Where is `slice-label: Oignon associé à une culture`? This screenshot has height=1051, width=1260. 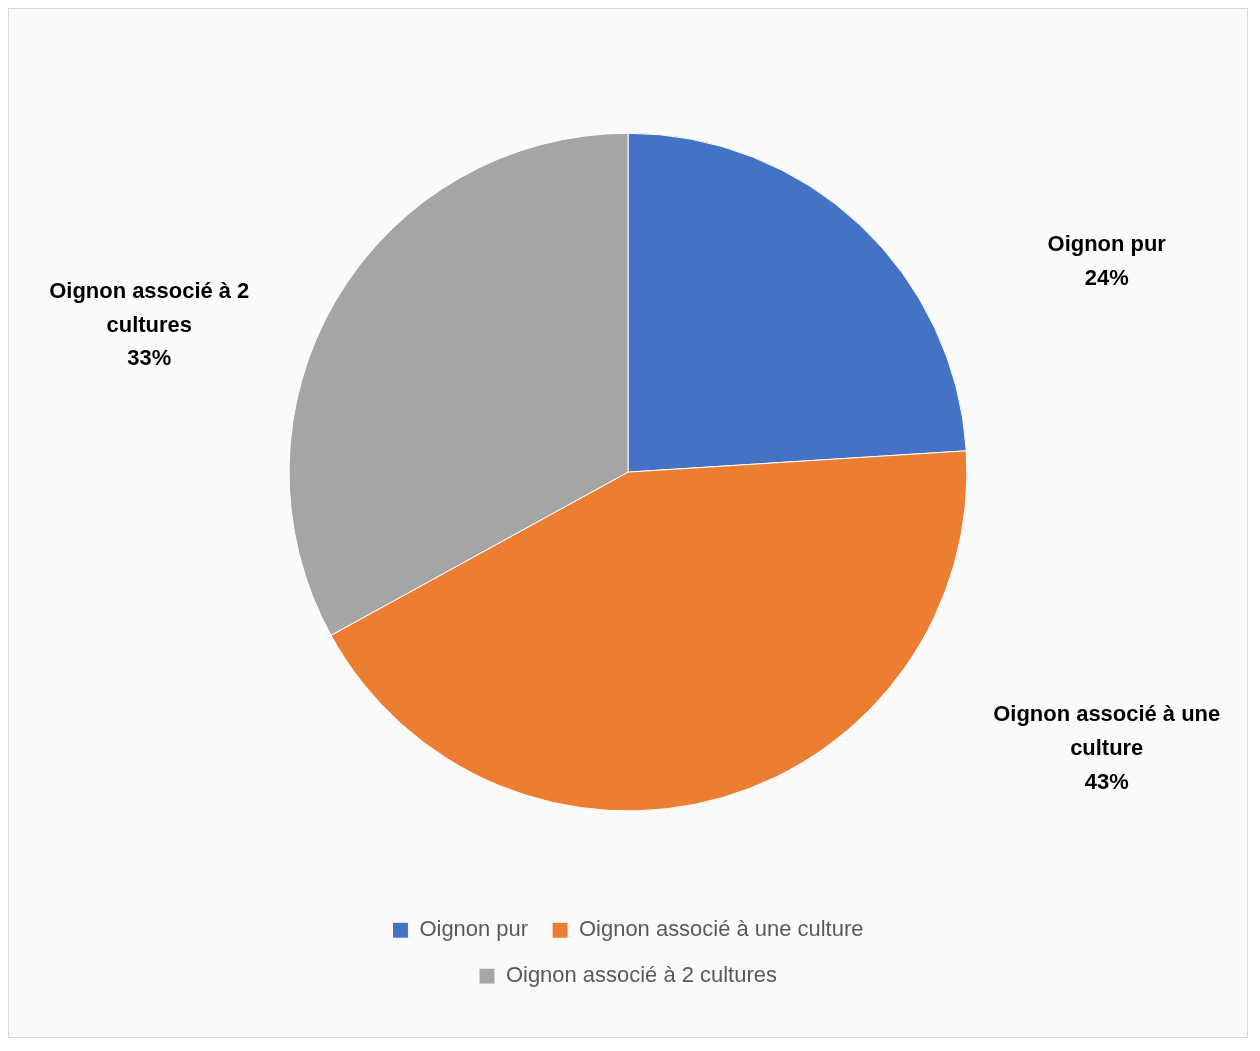 slice-label: Oignon associé à une culture is located at coordinates (1107, 730).